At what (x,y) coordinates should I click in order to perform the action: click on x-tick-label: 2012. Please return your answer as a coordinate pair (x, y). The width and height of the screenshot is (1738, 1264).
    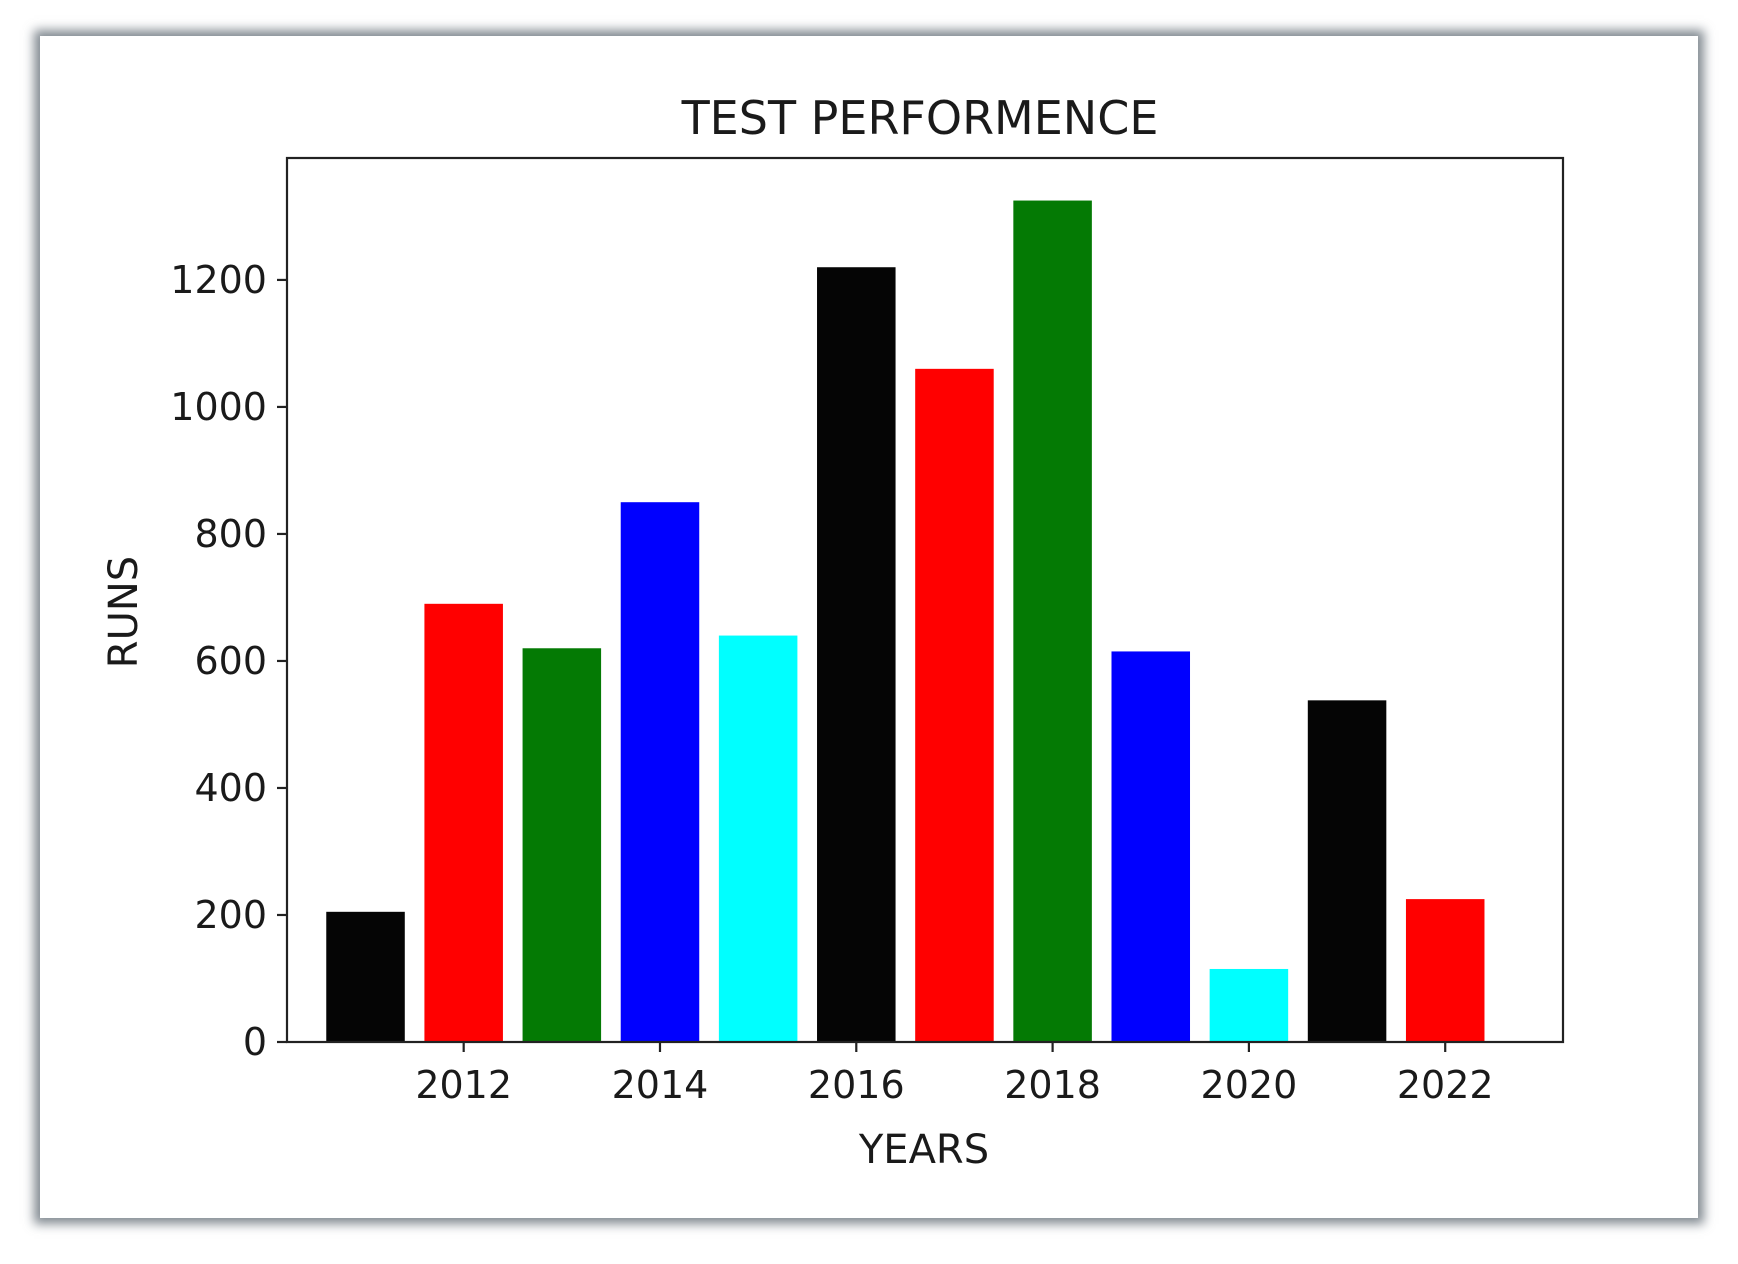
    Looking at the image, I should click on (463, 1085).